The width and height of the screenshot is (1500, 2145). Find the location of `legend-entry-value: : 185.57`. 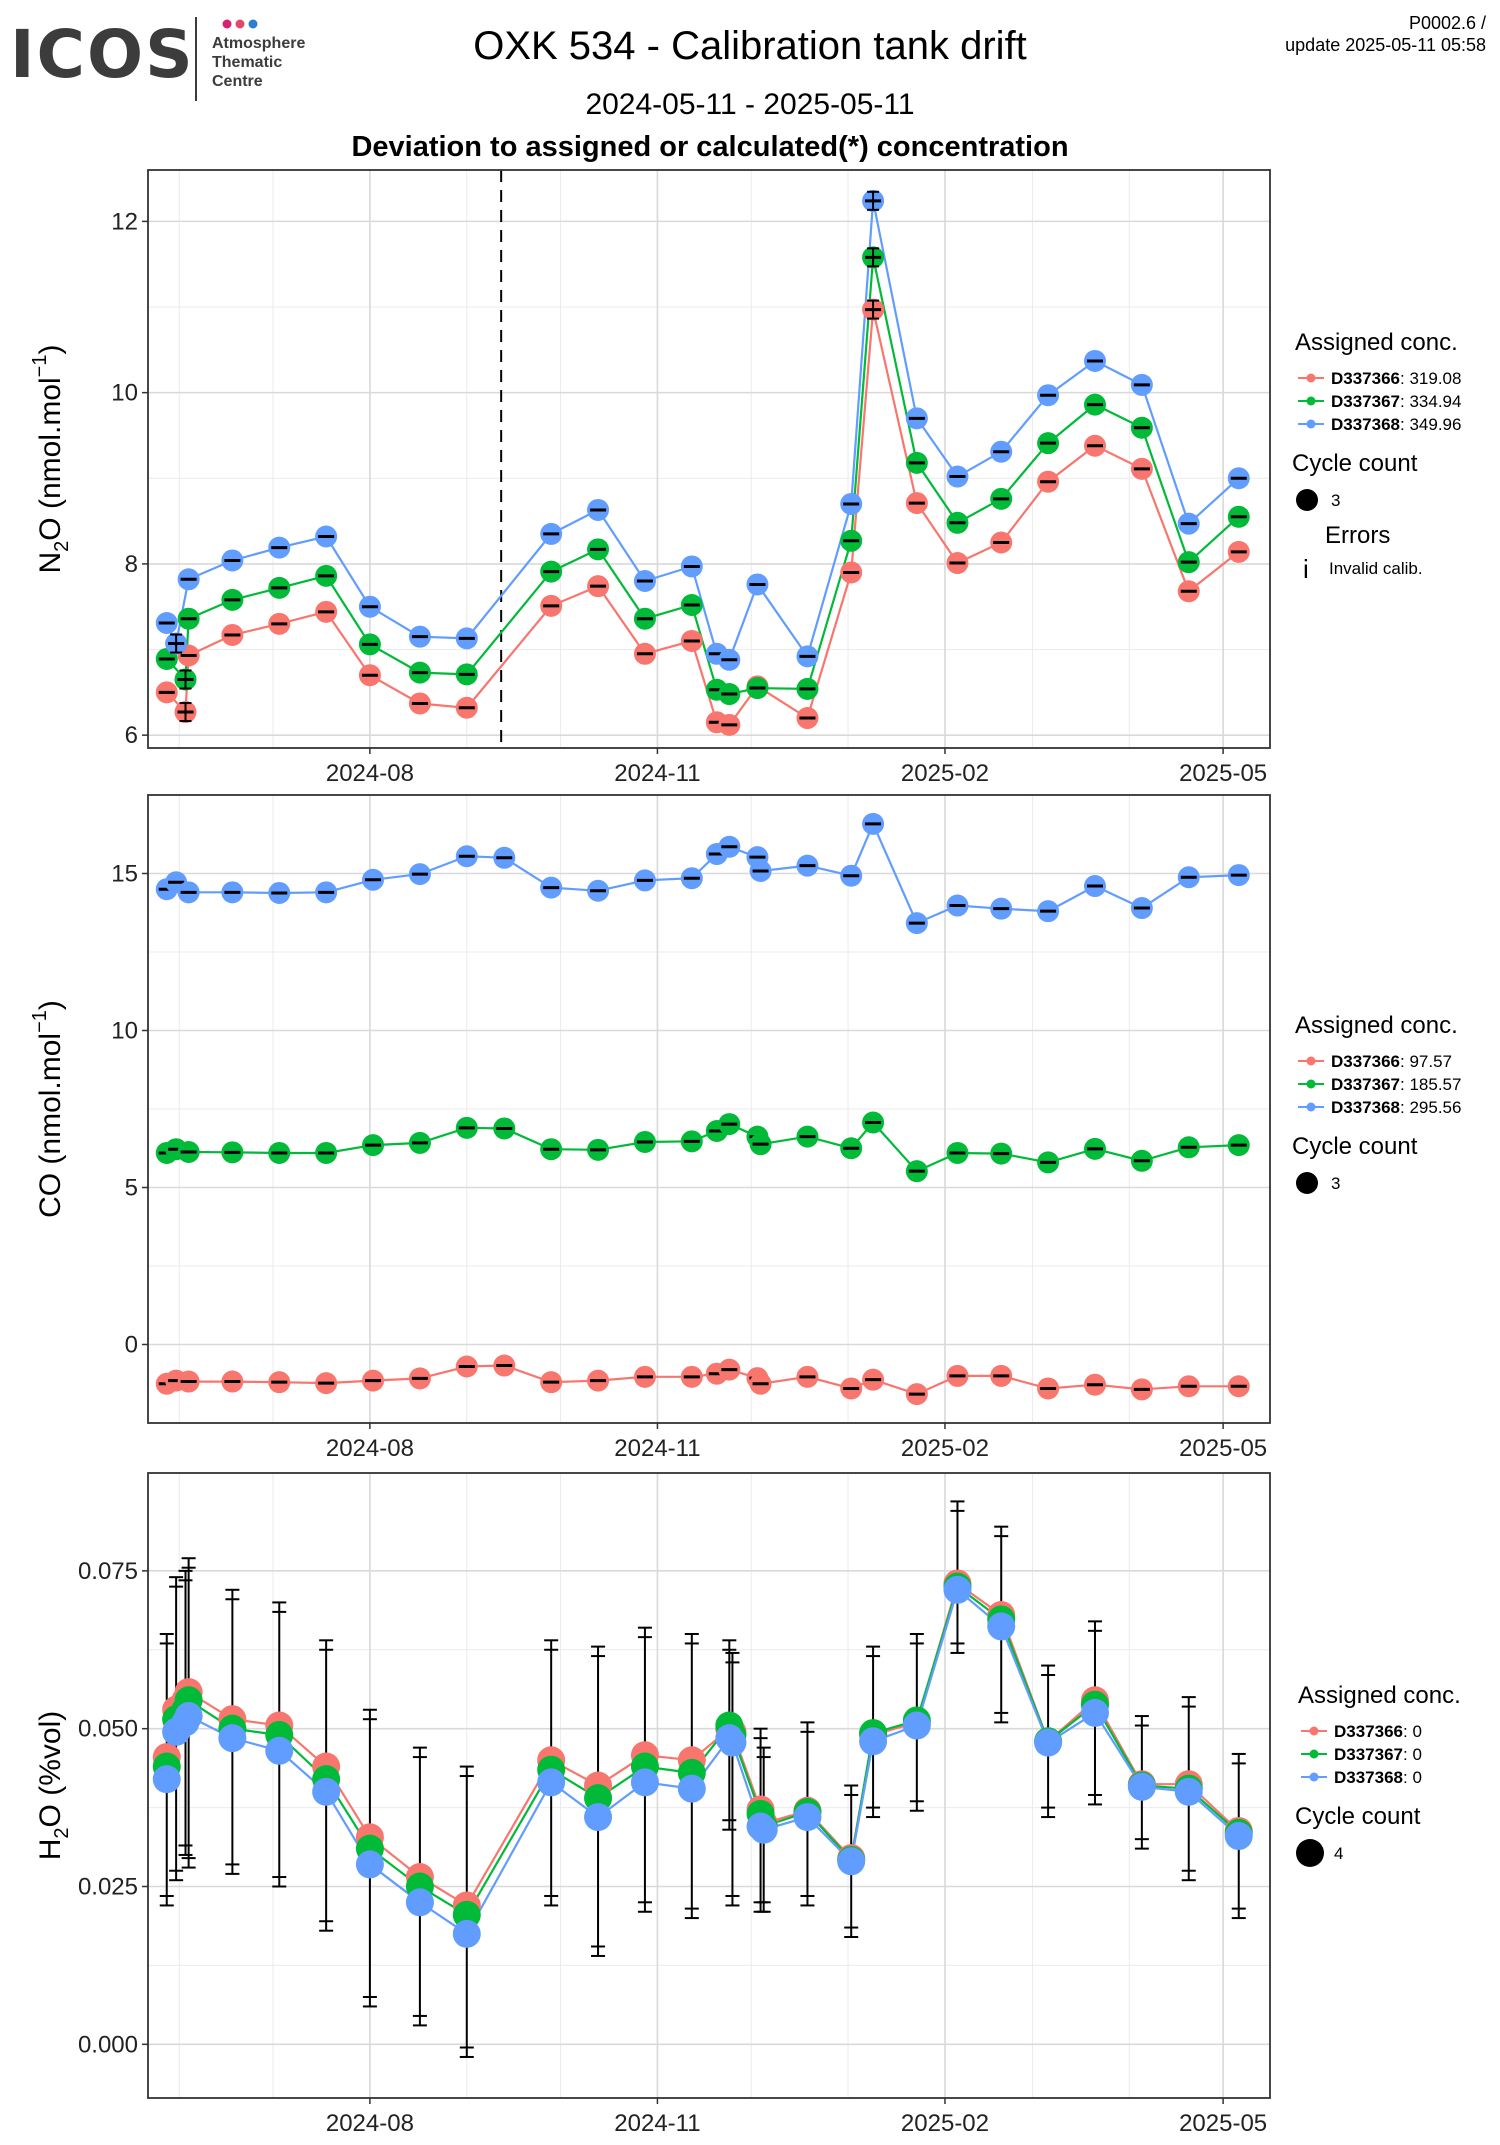

legend-entry-value: : 185.57 is located at coordinates (1430, 1084).